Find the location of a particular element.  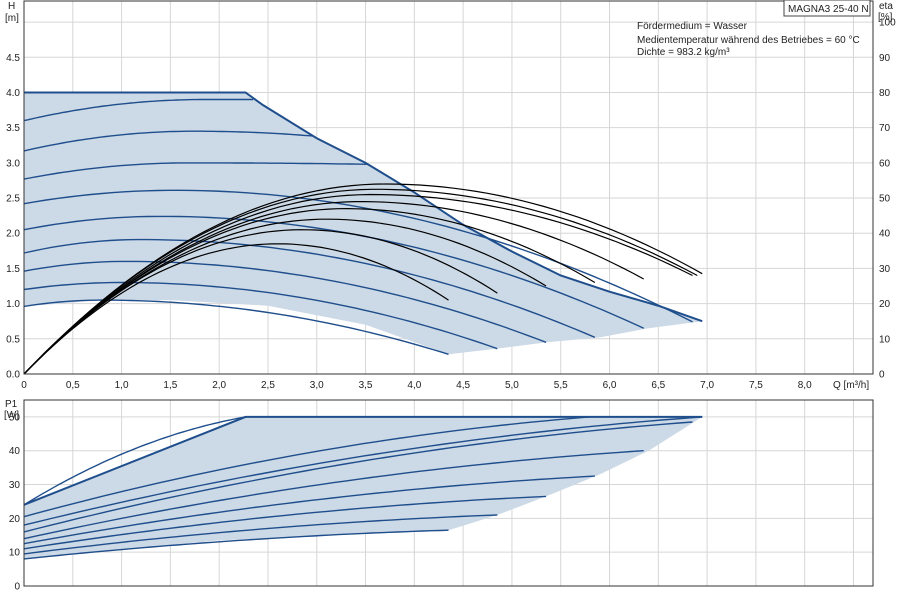

flow-axis-label: Q [m³/h] is located at coordinates (851, 385).